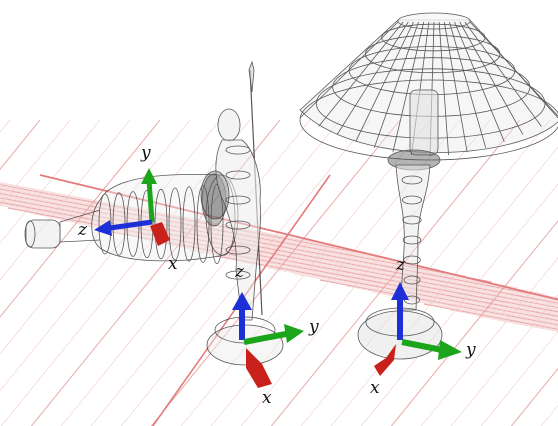 This screenshot has width=558, height=426. I want to click on bottle-y-arrowhead, so click(149, 176).